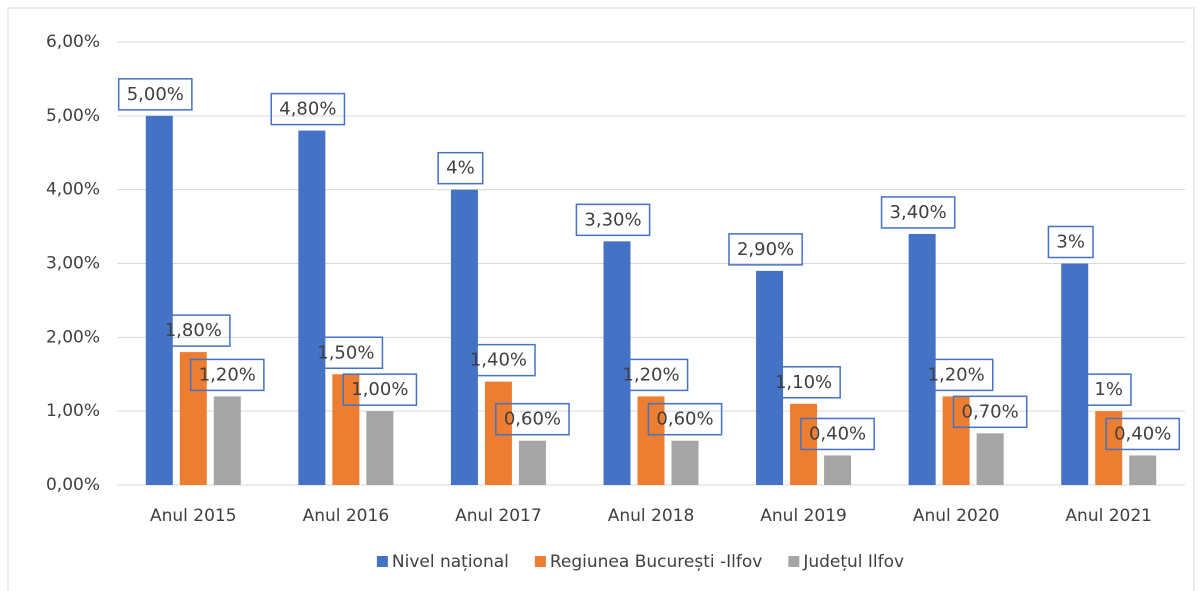 This screenshot has width=1200, height=591. Describe the element at coordinates (73, 42) in the screenshot. I see `y-tick-label: 6,00%` at that location.